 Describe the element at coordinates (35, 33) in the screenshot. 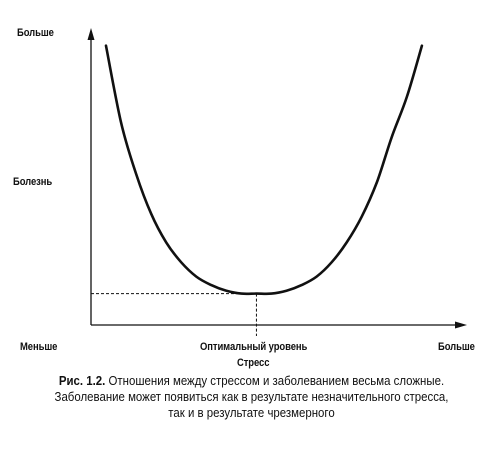

I see `y-axis-high-label: Больше` at that location.